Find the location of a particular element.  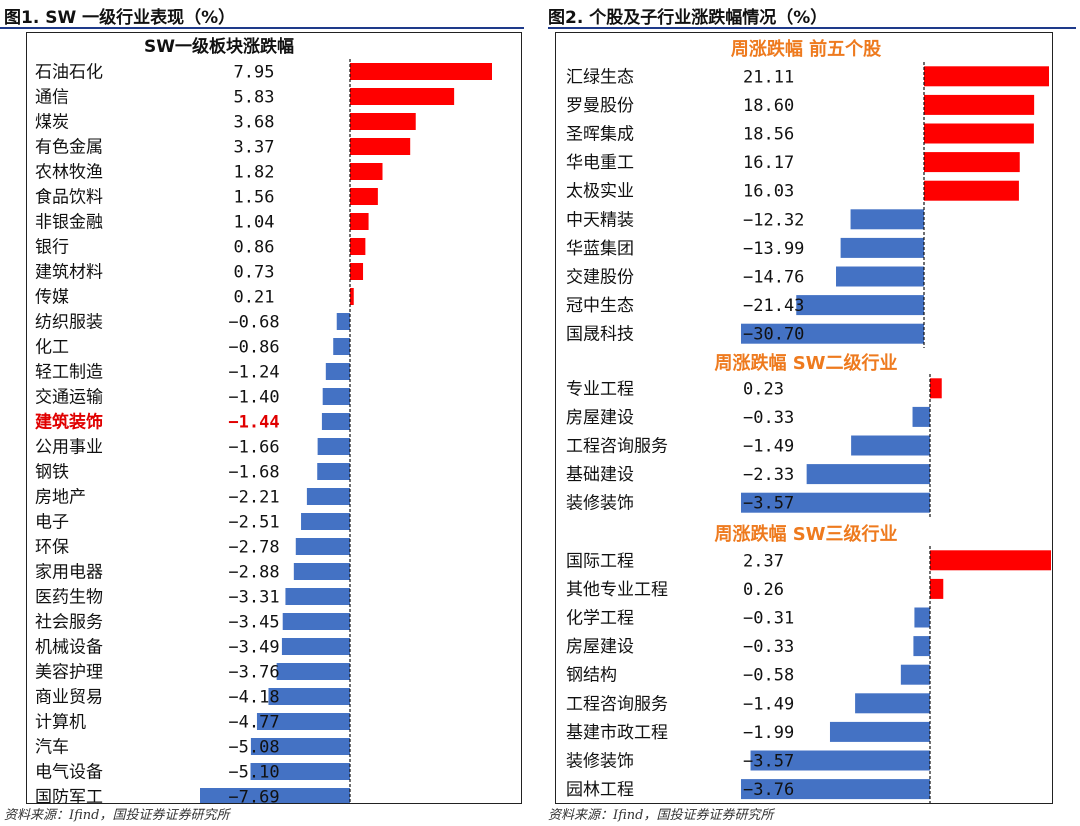

category-label: 煤炭 is located at coordinates (52, 123).